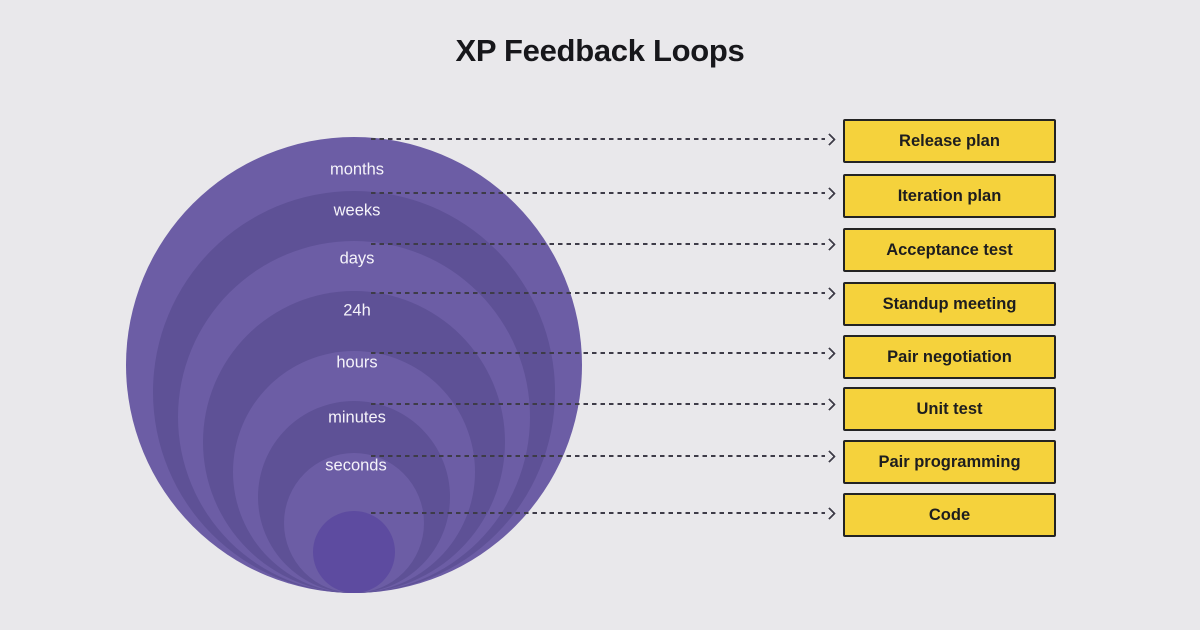  Describe the element at coordinates (603, 293) in the screenshot. I see `connector-standup-meeting` at that location.